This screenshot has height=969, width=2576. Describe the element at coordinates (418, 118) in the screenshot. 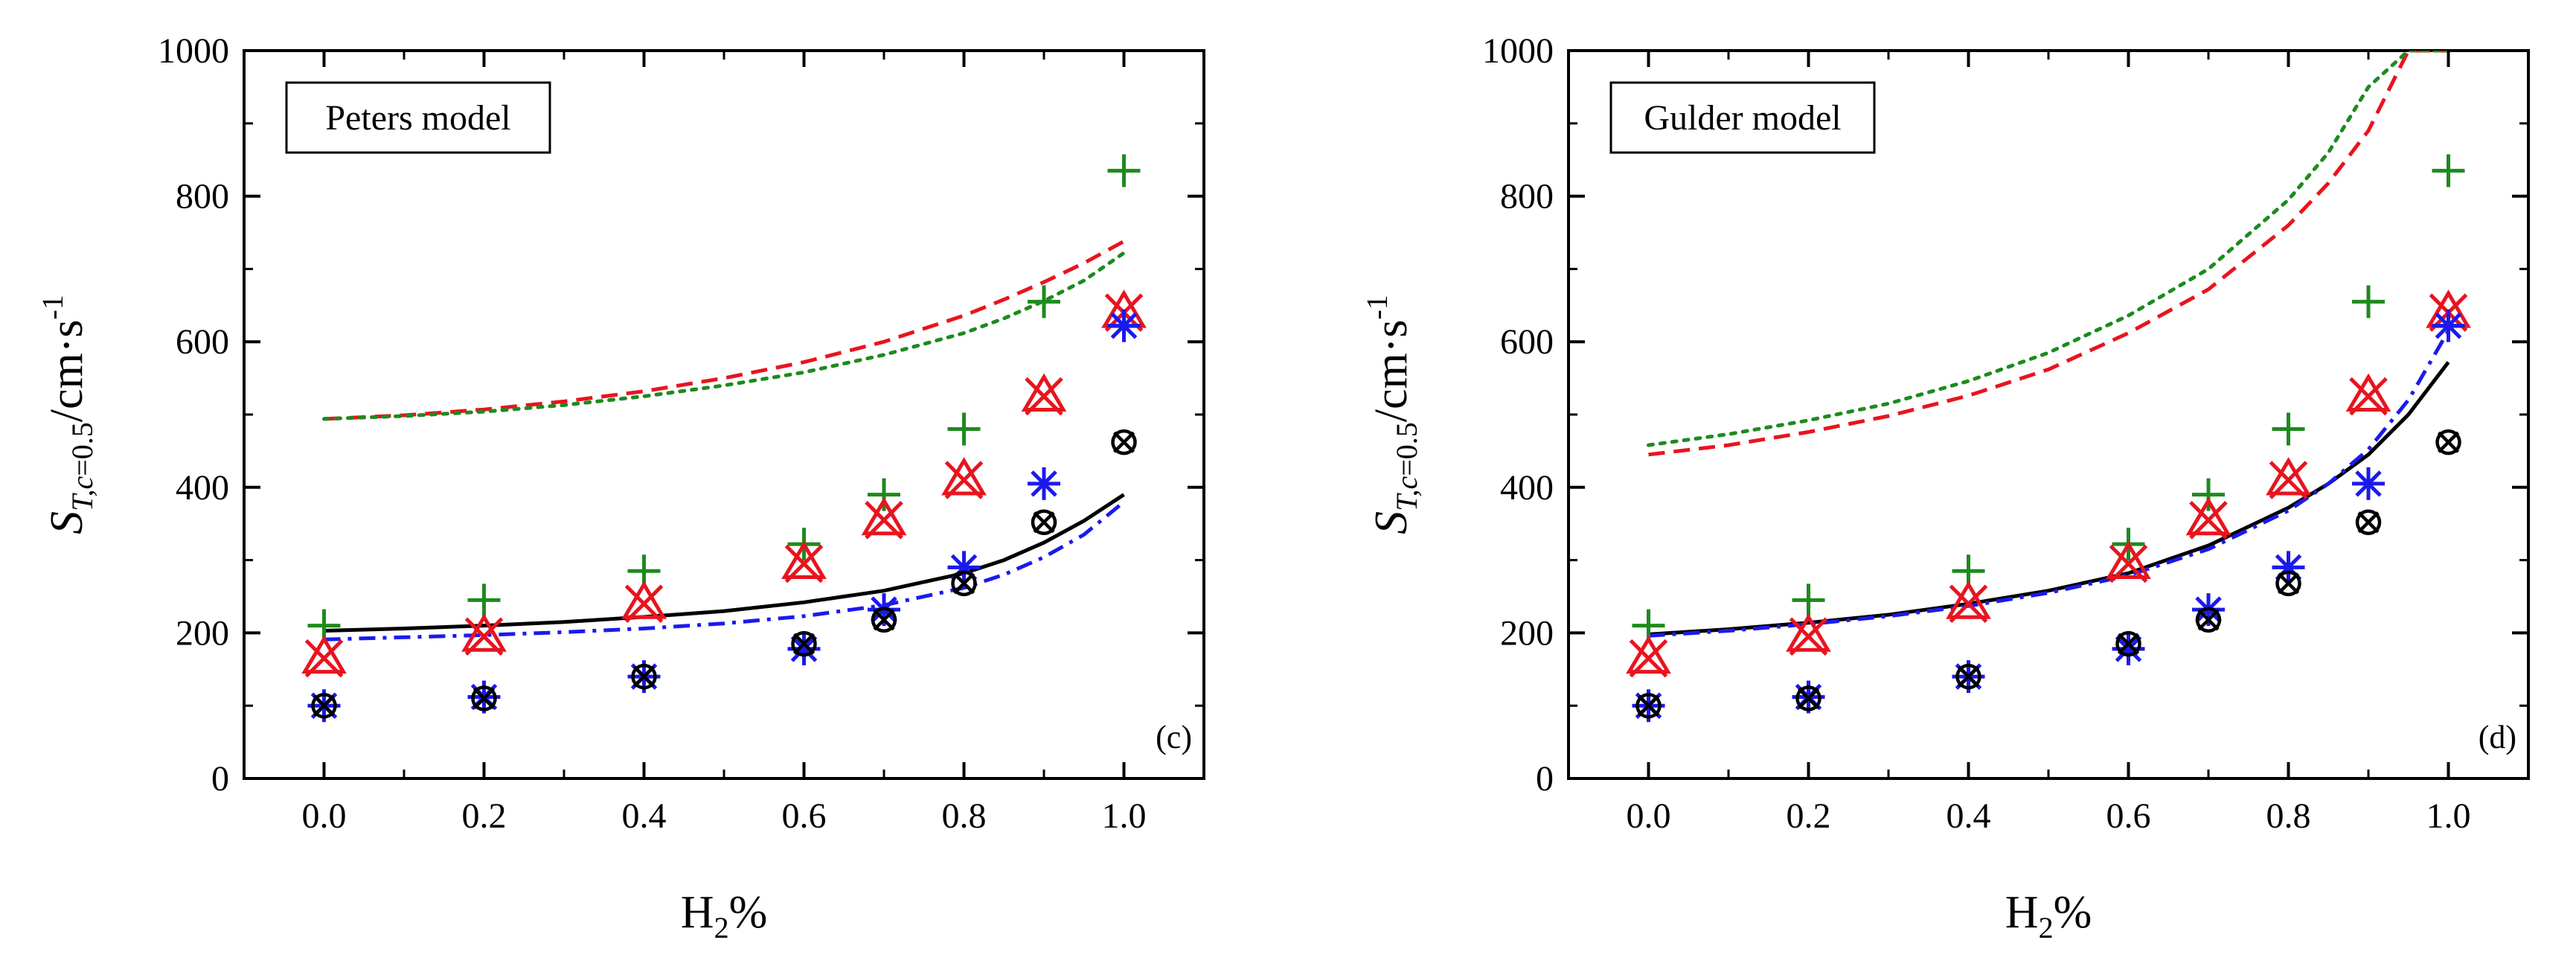

I see `model-label-frame` at that location.